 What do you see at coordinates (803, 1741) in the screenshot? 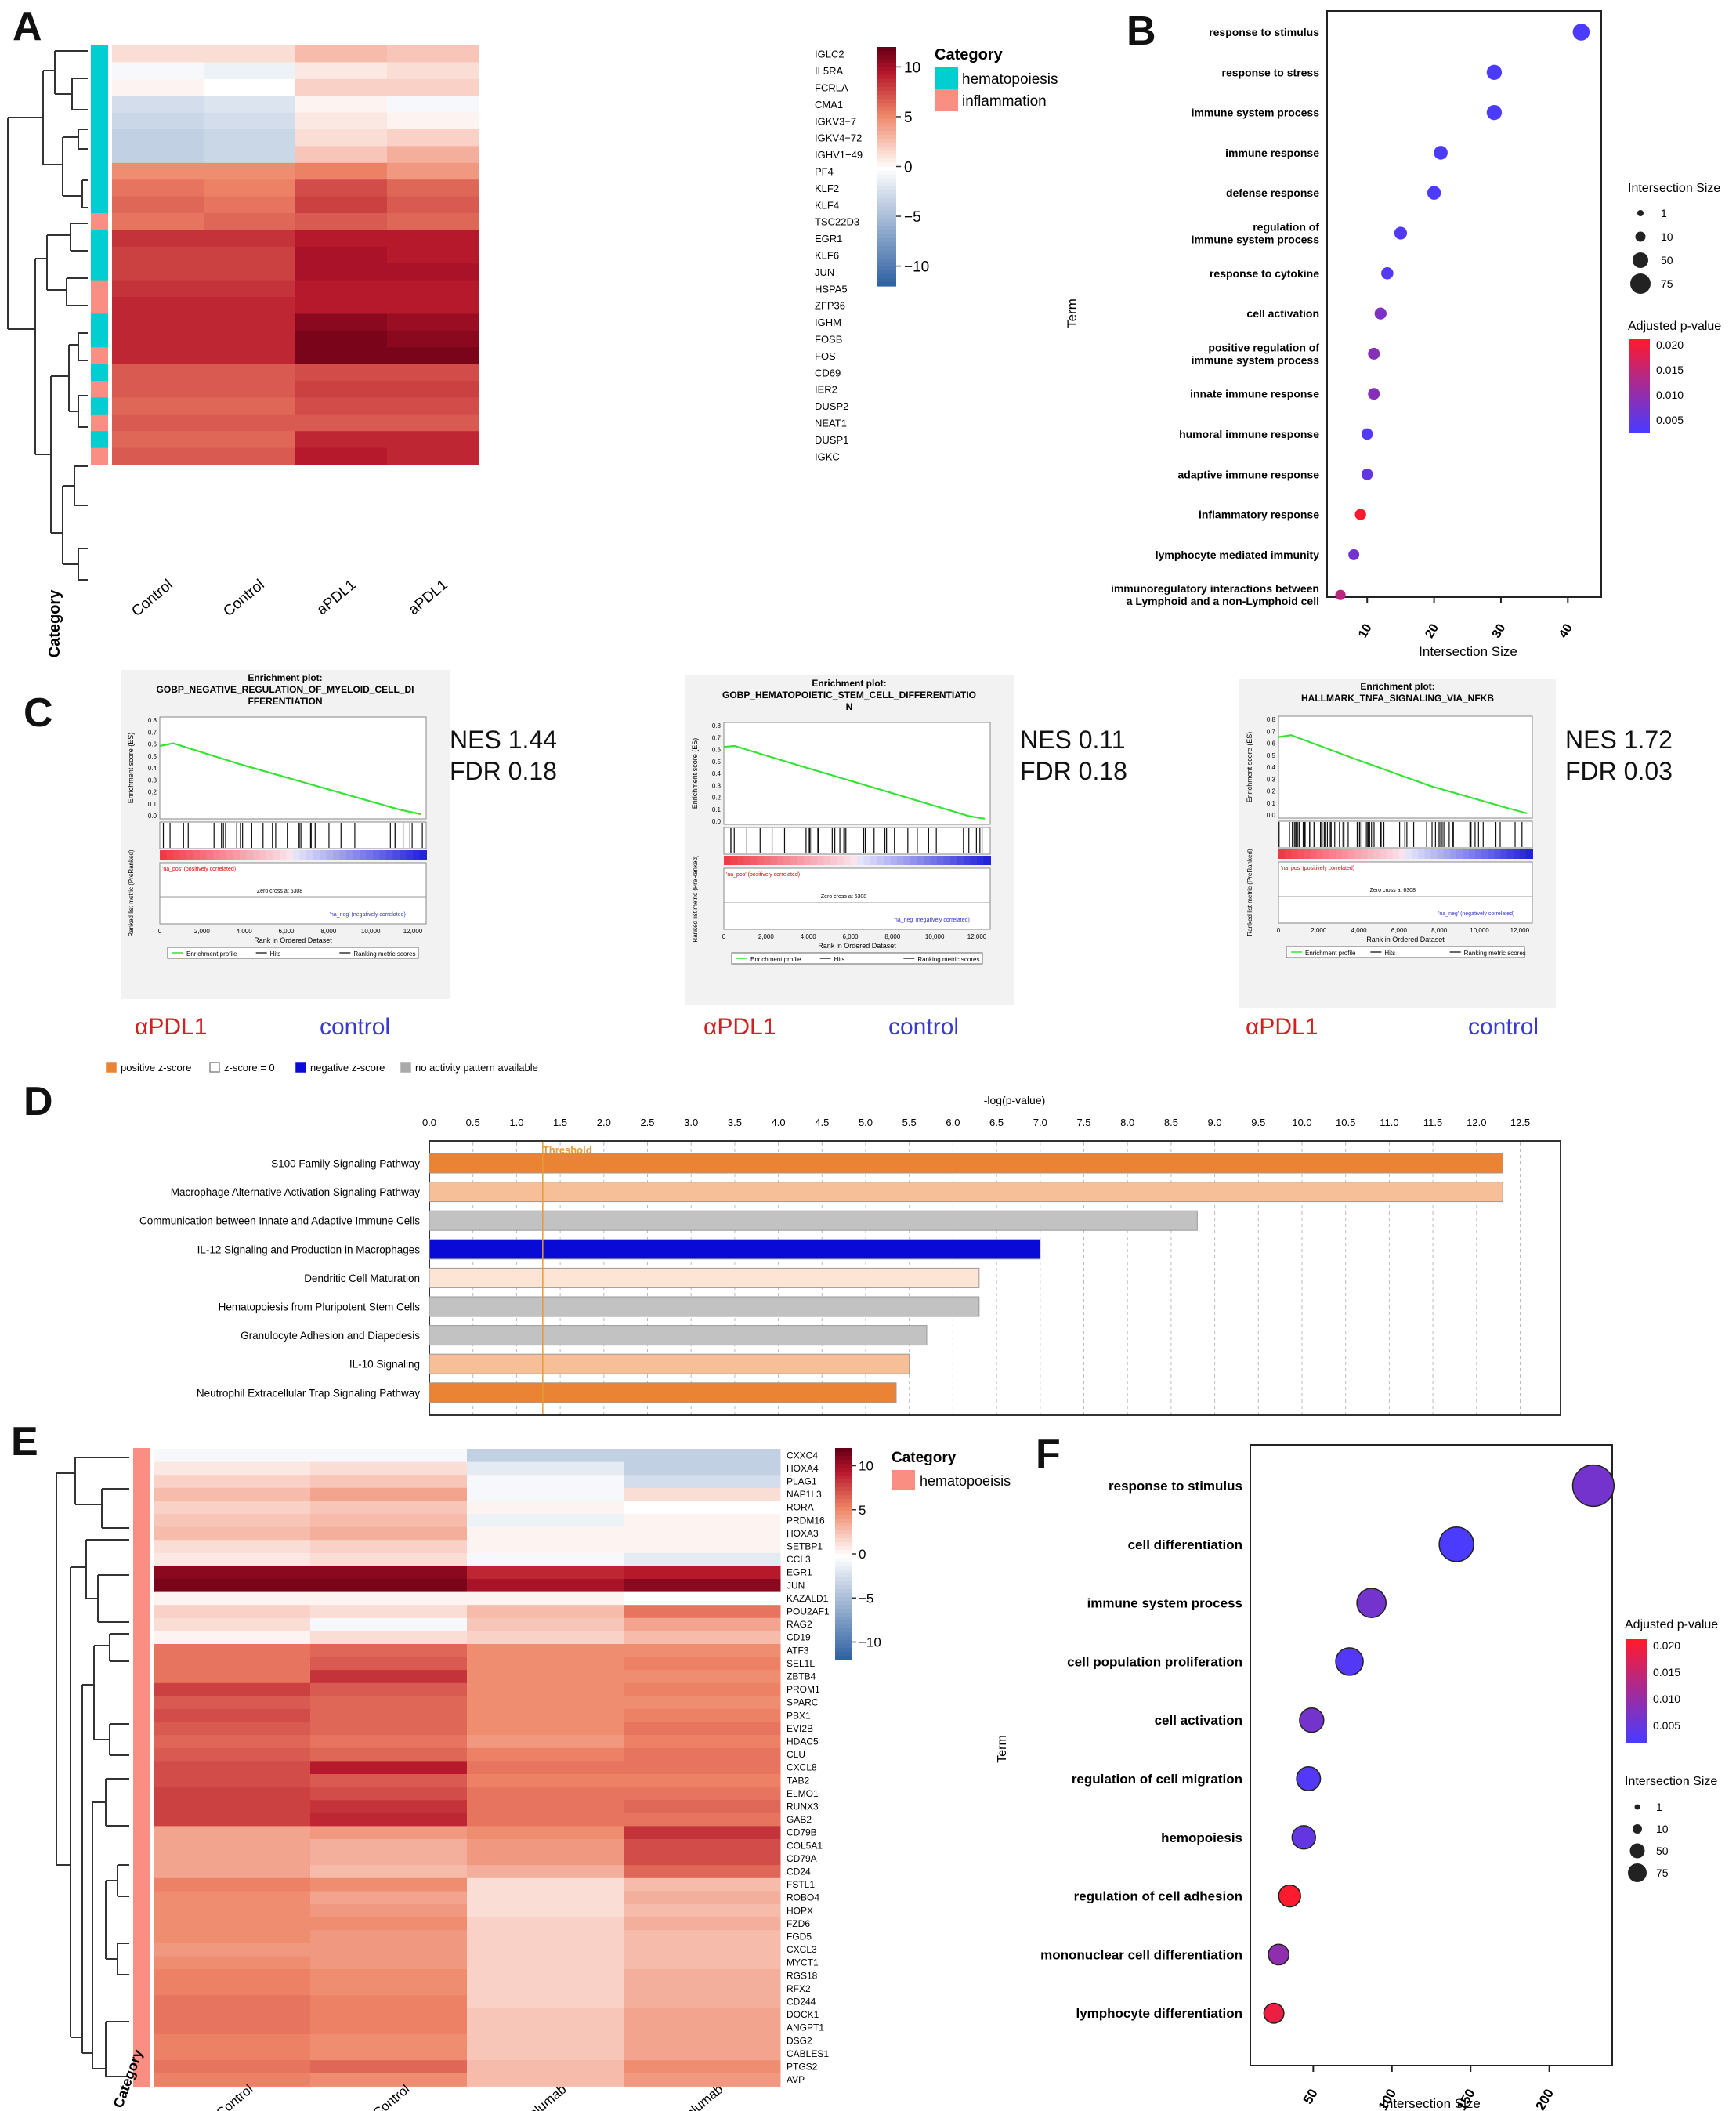
I see `gene-label: HDAC5` at bounding box center [803, 1741].